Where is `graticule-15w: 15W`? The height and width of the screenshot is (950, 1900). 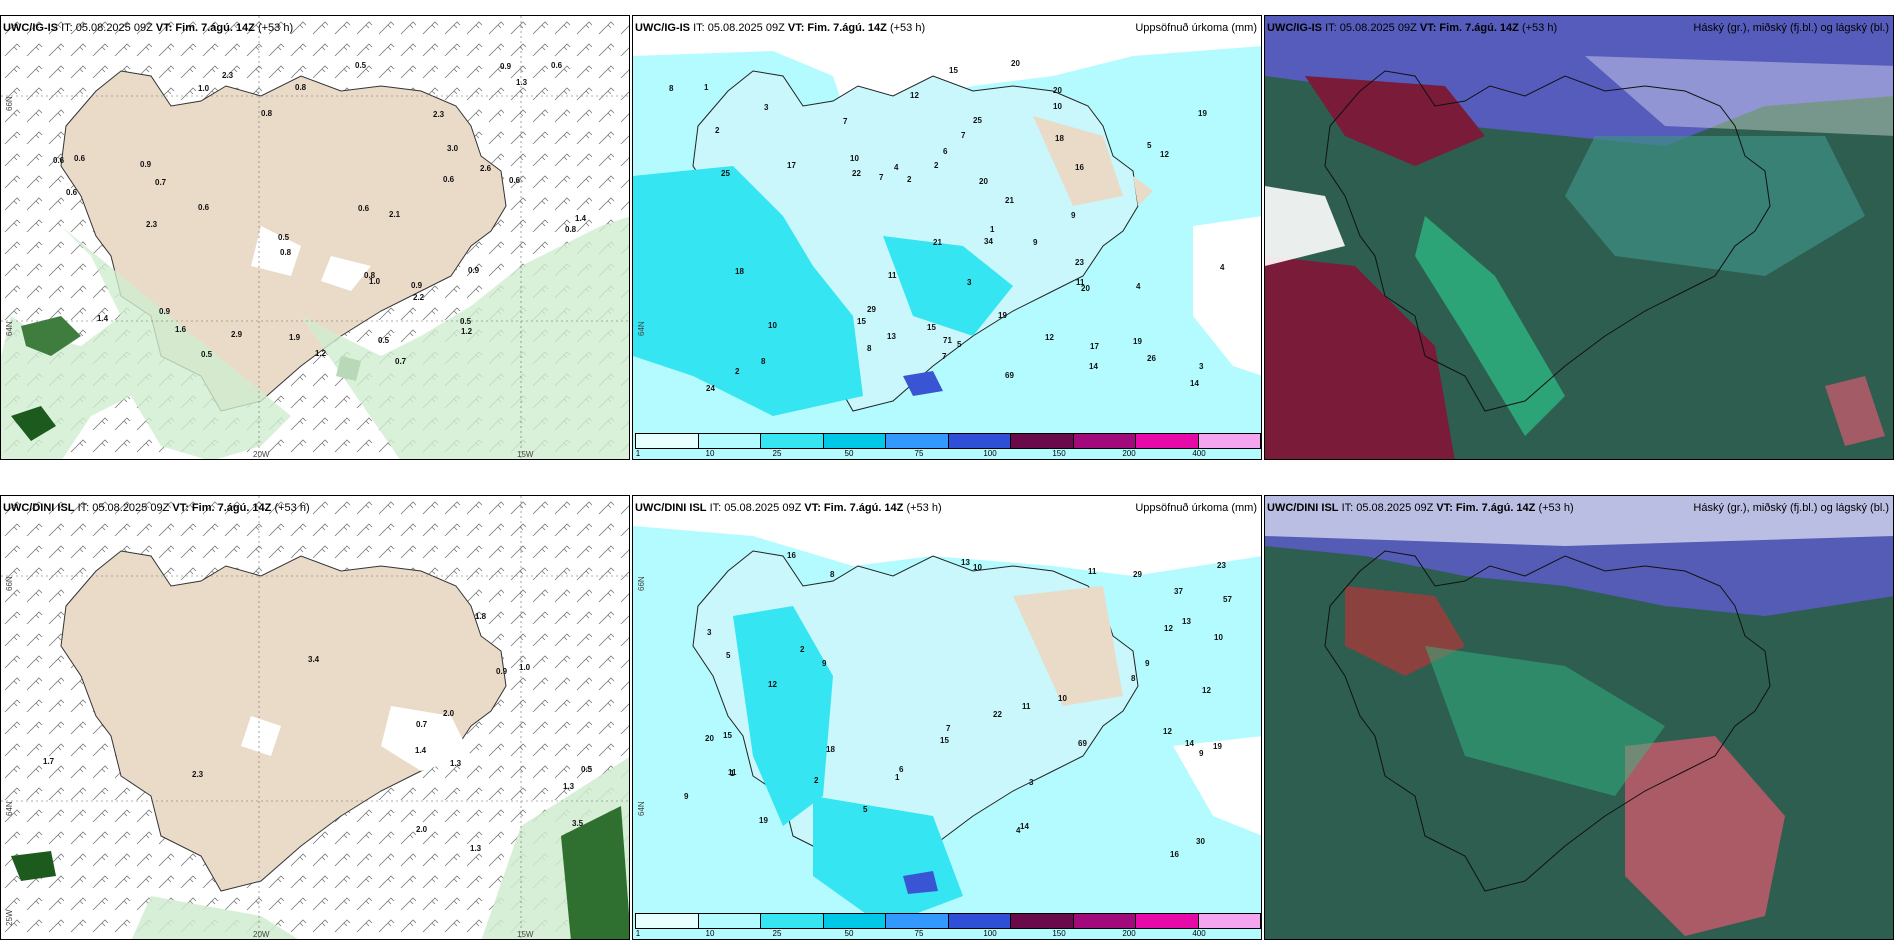
graticule-15w: 15W is located at coordinates (525, 454).